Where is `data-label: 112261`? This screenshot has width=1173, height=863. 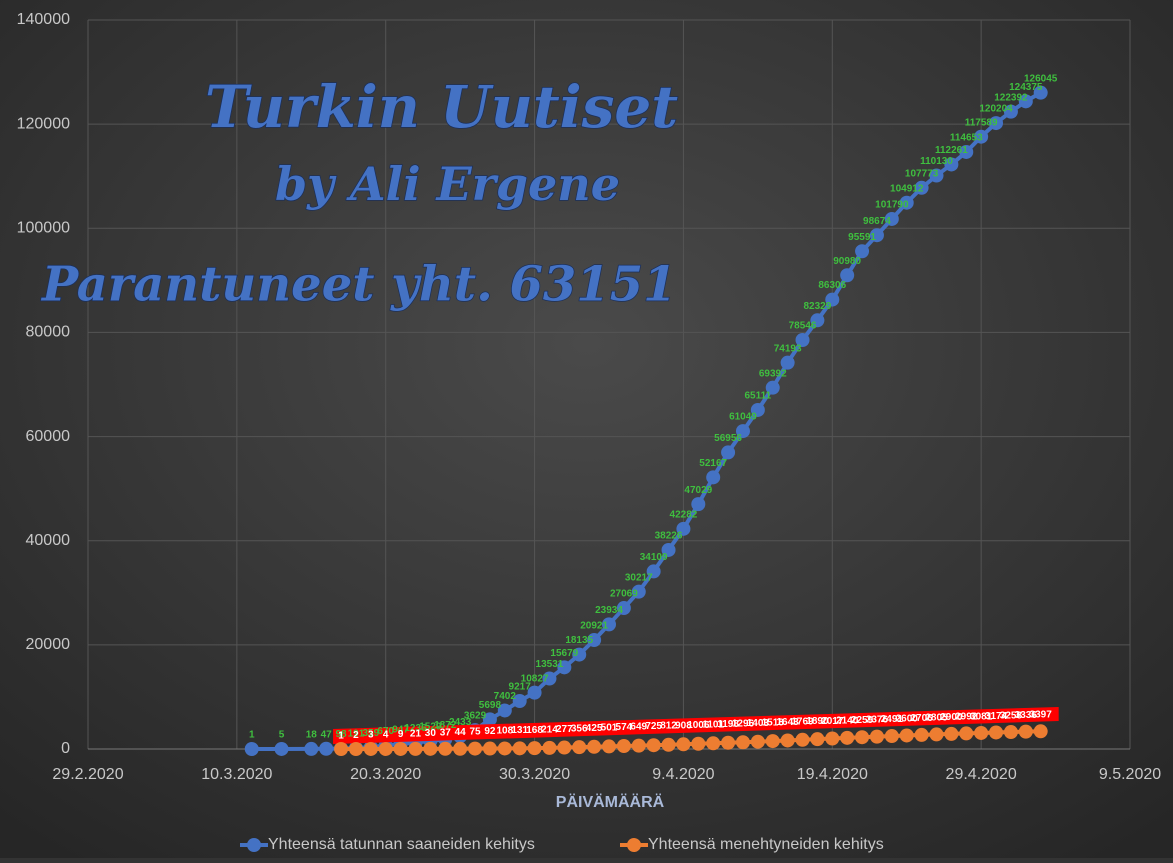
data-label: 112261 is located at coordinates (951, 150).